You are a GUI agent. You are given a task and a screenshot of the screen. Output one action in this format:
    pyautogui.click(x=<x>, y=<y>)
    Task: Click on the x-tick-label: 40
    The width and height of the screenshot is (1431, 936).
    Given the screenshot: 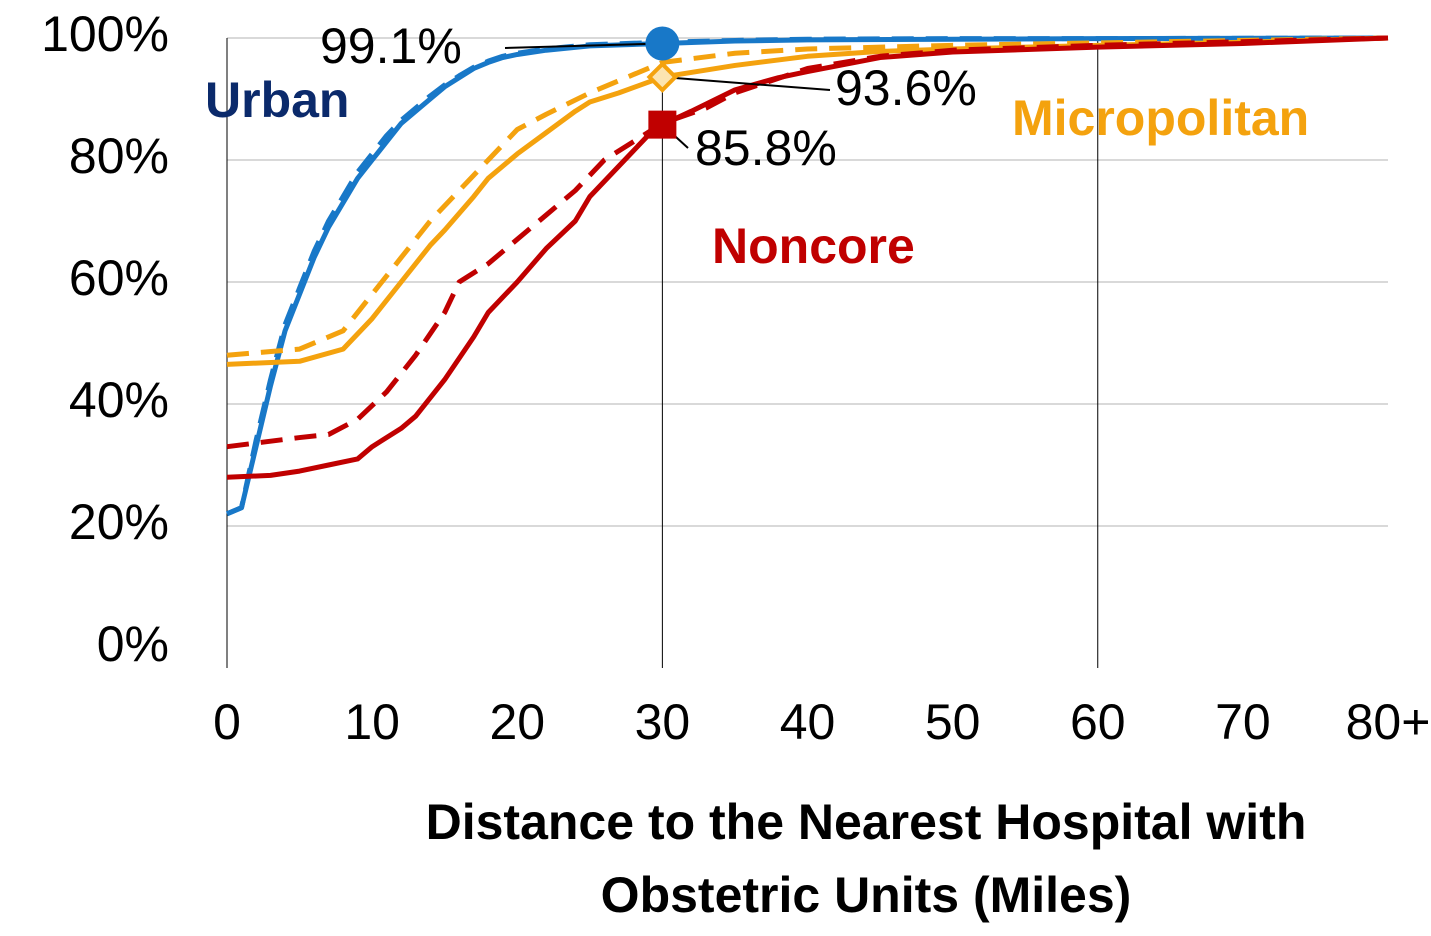 What is the action you would take?
    pyautogui.click(x=808, y=722)
    